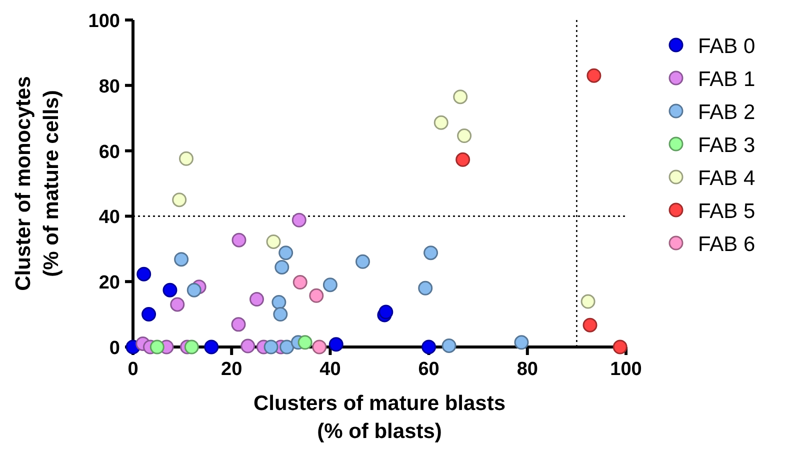 This screenshot has height=454, width=793. I want to click on y-tick-label: 40, so click(109, 217).